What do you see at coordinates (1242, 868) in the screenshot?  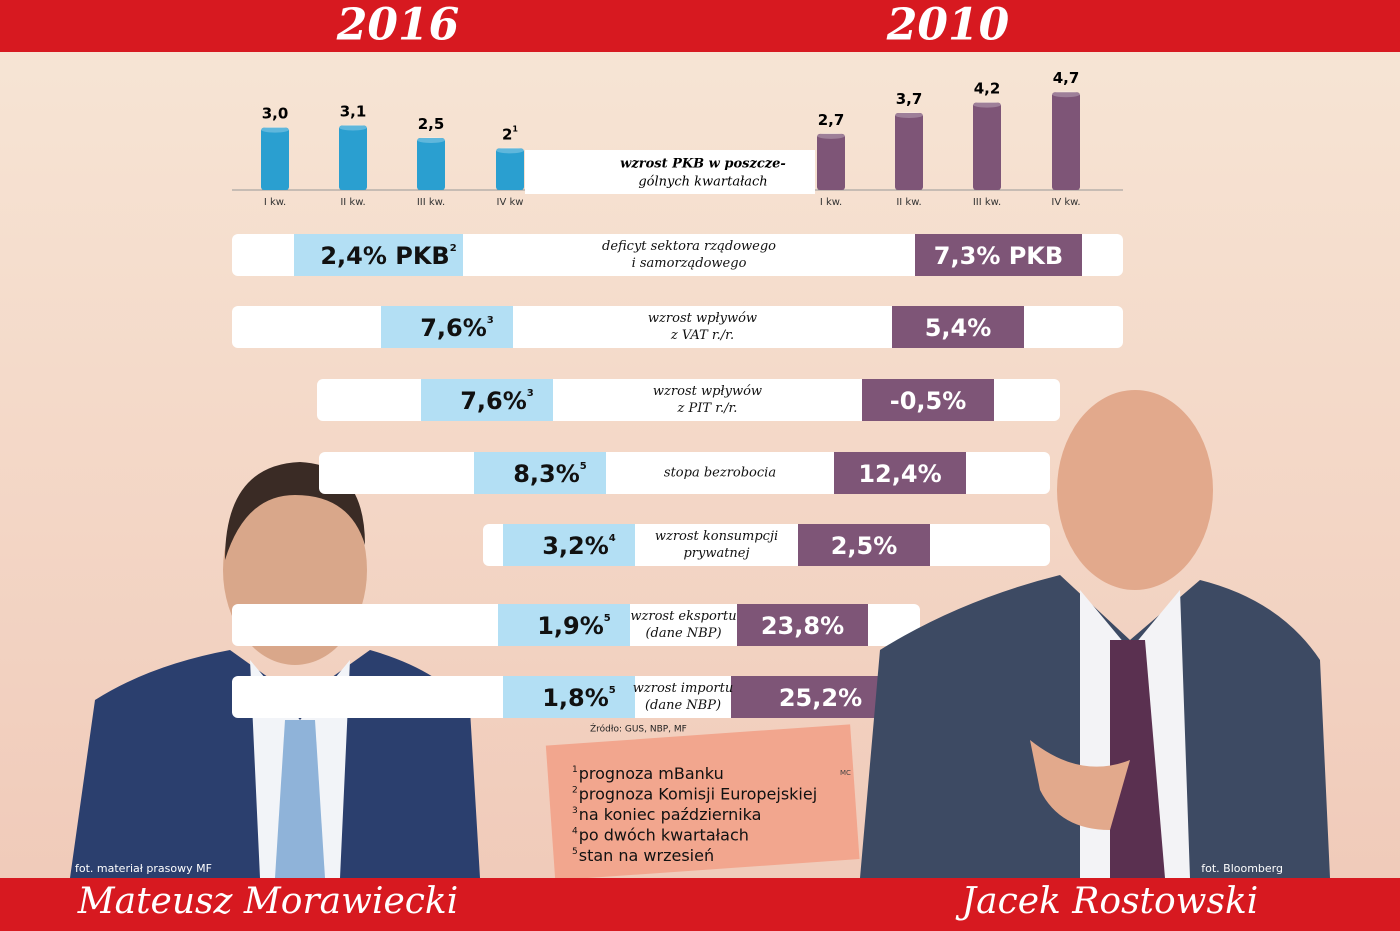 I see `photo-credit: fot. Bloomberg` at bounding box center [1242, 868].